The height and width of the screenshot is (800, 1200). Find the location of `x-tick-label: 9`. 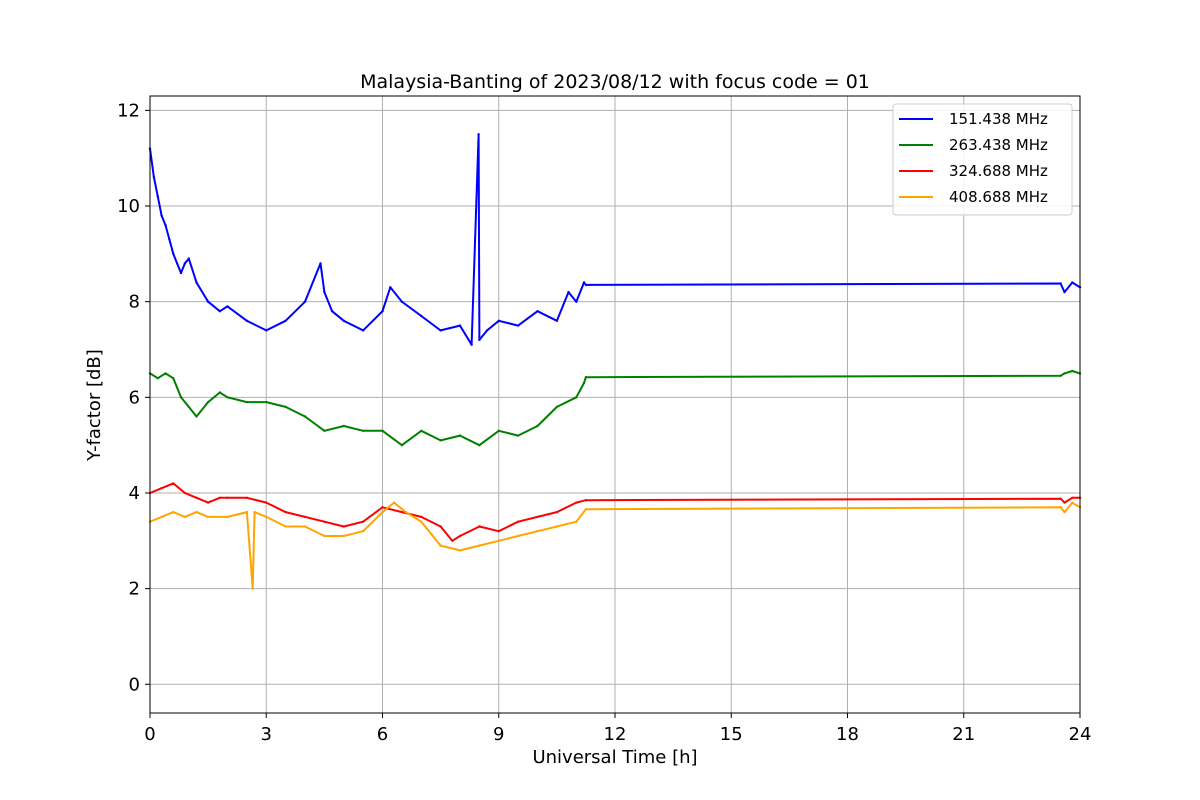

x-tick-label: 9 is located at coordinates (498, 734).